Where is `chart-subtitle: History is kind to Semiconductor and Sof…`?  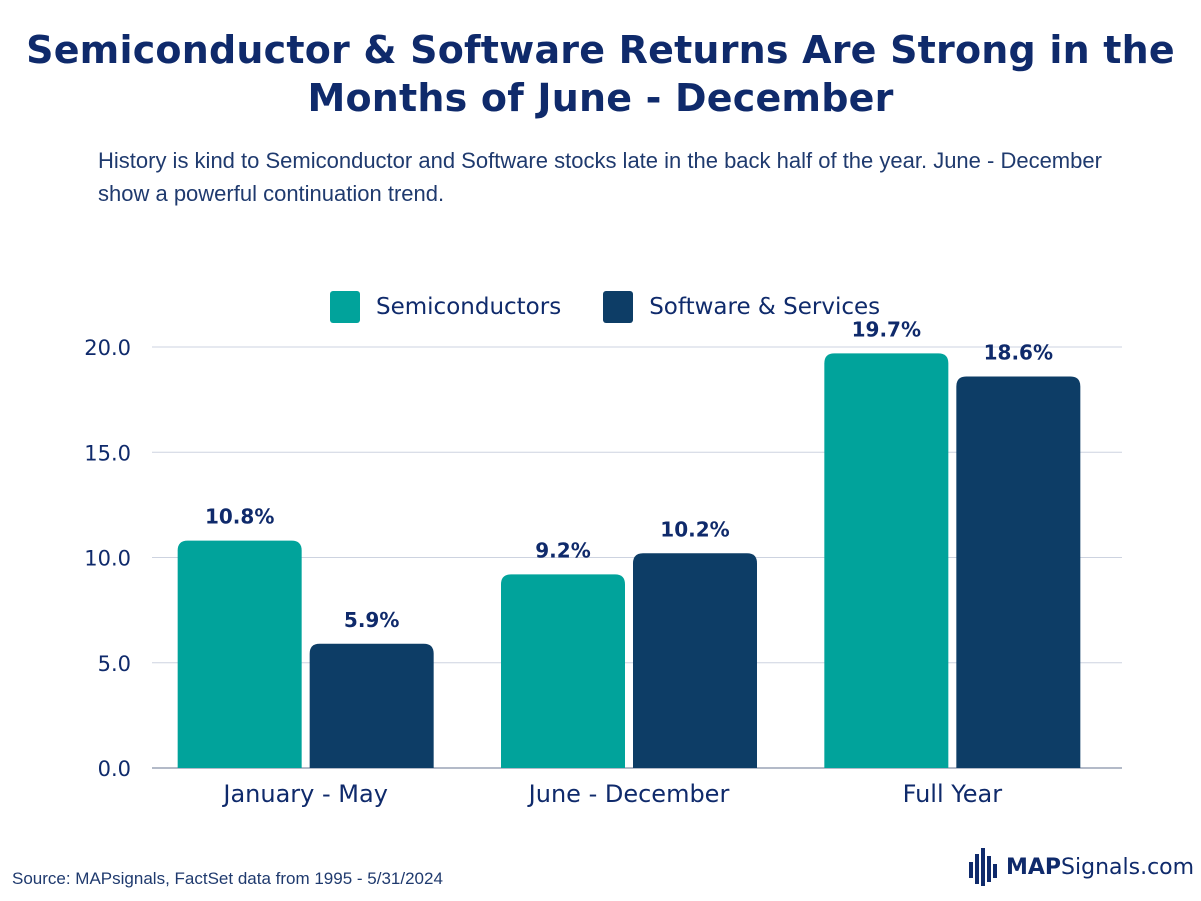 chart-subtitle: History is kind to Semiconductor and Sof… is located at coordinates (600, 177).